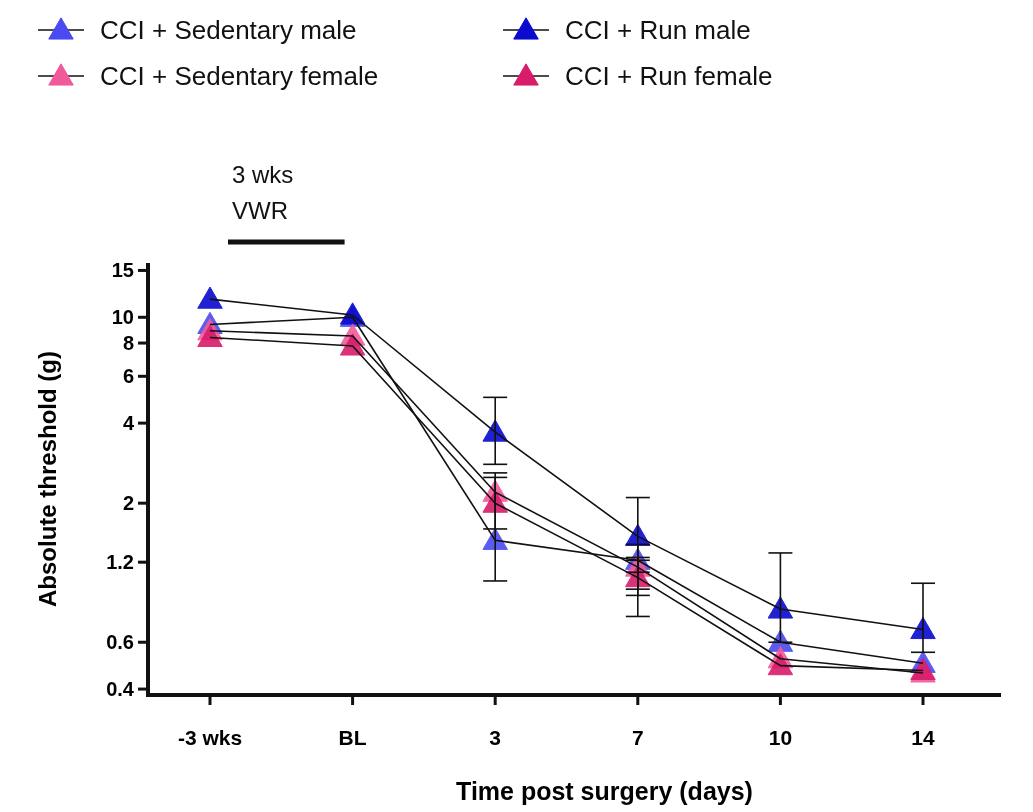  I want to click on x-tick-label: 14, so click(923, 737).